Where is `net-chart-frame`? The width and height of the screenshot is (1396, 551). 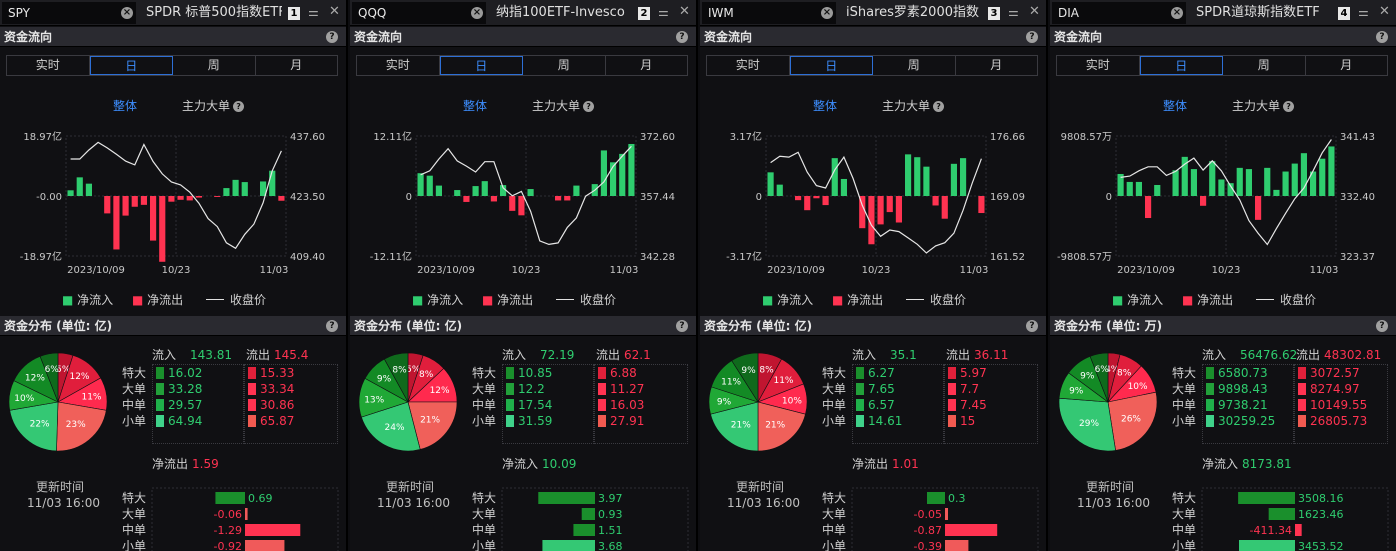 net-chart-frame is located at coordinates (1295, 519).